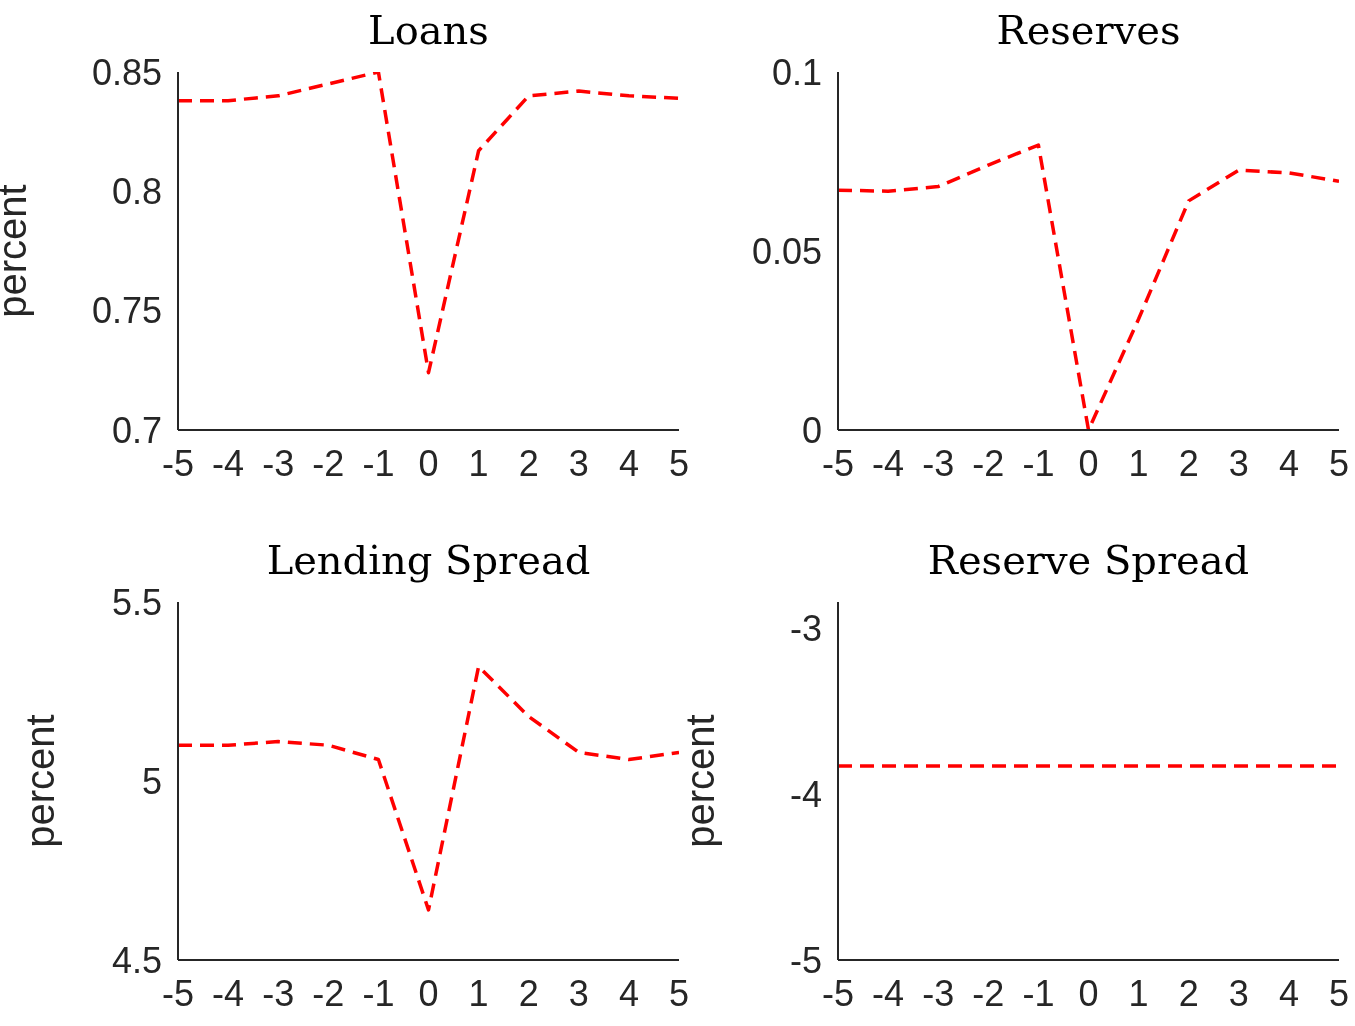 This screenshot has height=1026, width=1355. Describe the element at coordinates (151, 781) in the screenshot. I see `y-tick-label: 5` at that location.